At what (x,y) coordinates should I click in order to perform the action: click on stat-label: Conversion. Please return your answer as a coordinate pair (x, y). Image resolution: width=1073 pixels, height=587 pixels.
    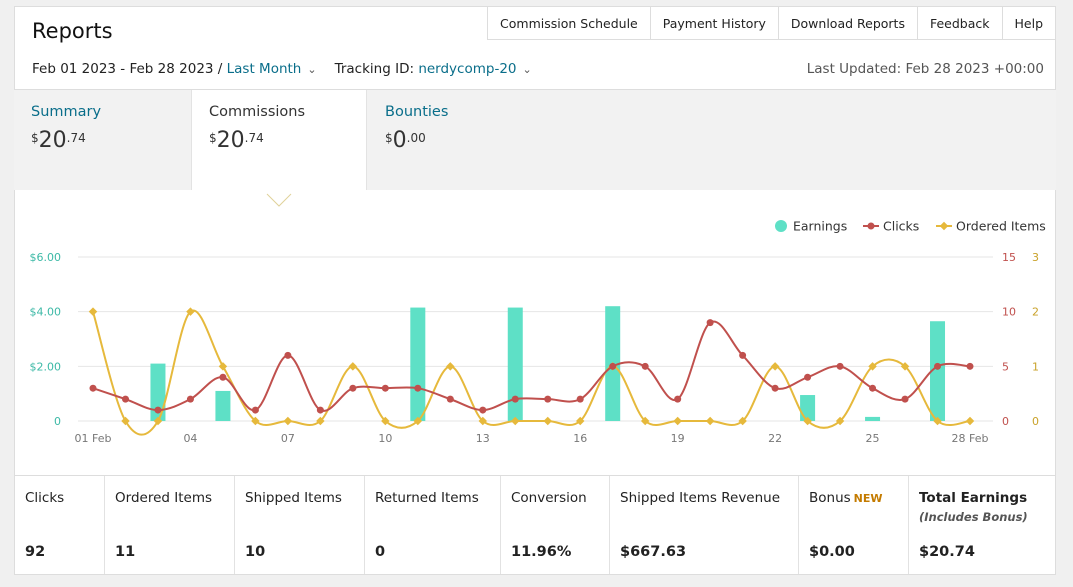
    Looking at the image, I should click on (549, 498).